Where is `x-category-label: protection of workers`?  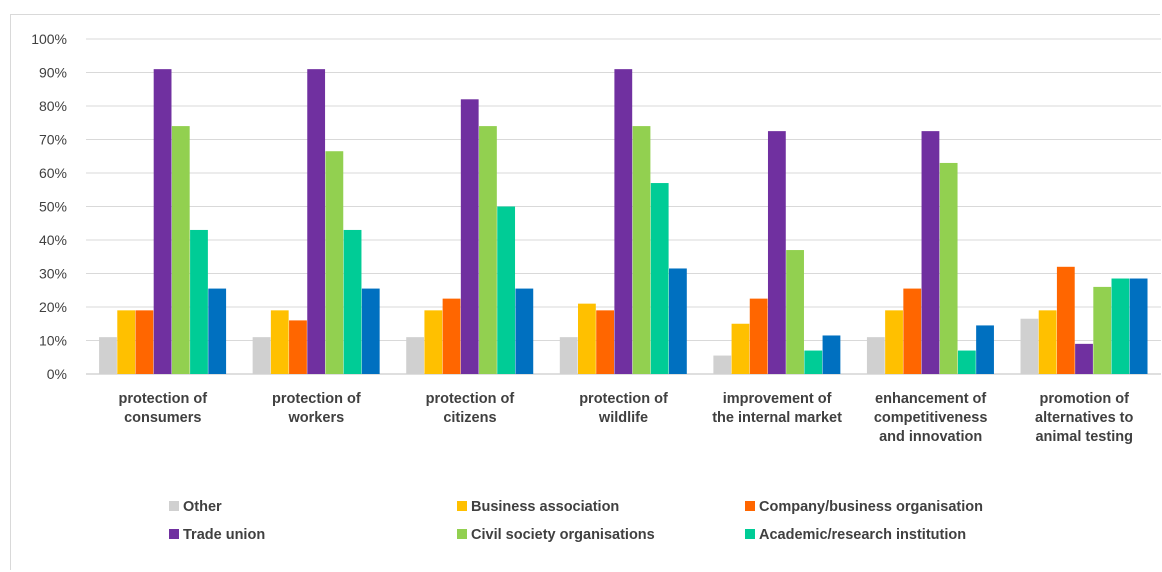 x-category-label: protection of workers is located at coordinates (316, 408).